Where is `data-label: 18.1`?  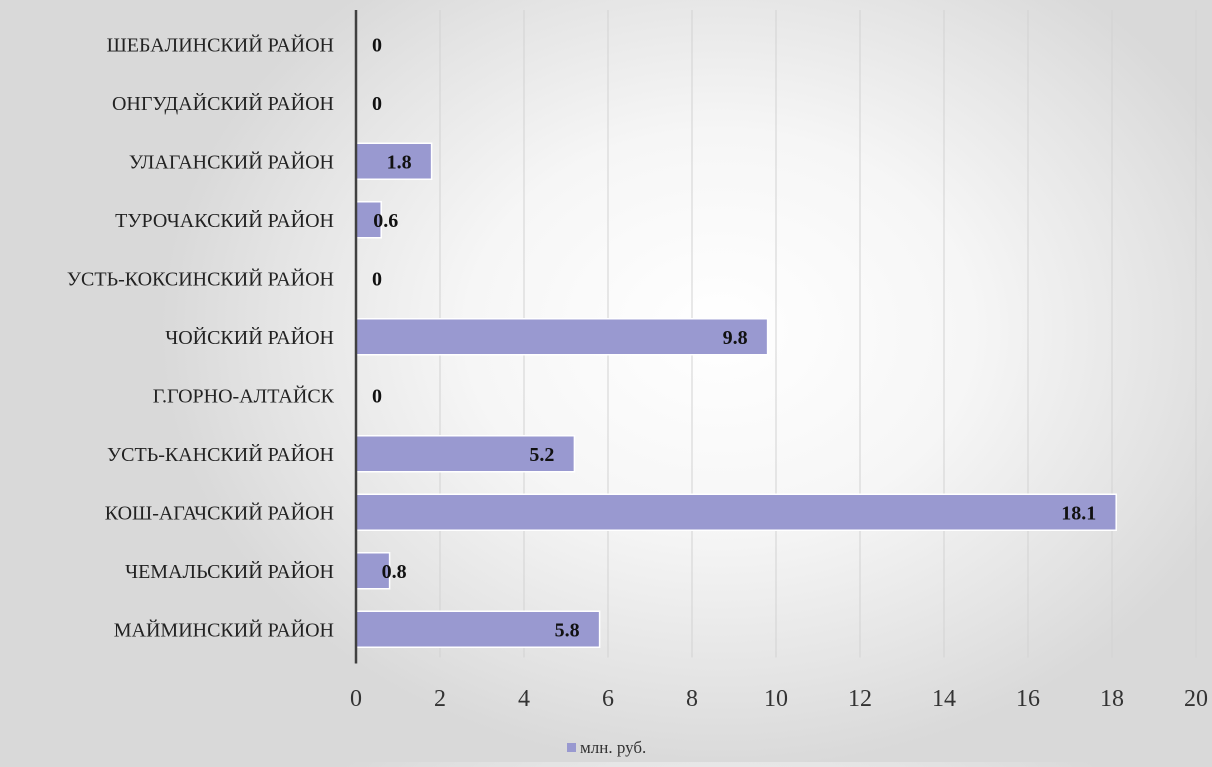
data-label: 18.1 is located at coordinates (1078, 513).